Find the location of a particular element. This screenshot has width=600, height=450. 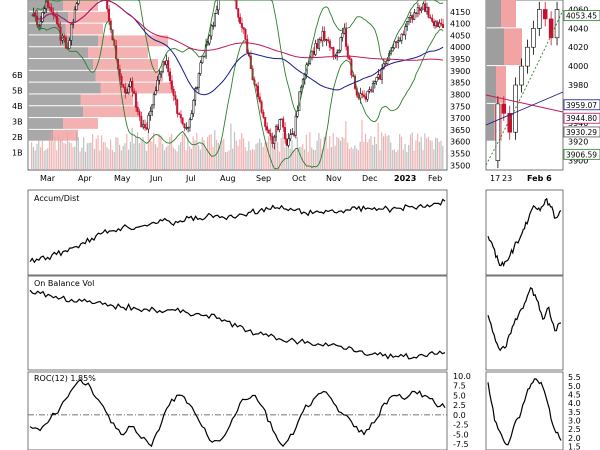

zoom-roc-tick-label: 4.0 is located at coordinates (574, 403).